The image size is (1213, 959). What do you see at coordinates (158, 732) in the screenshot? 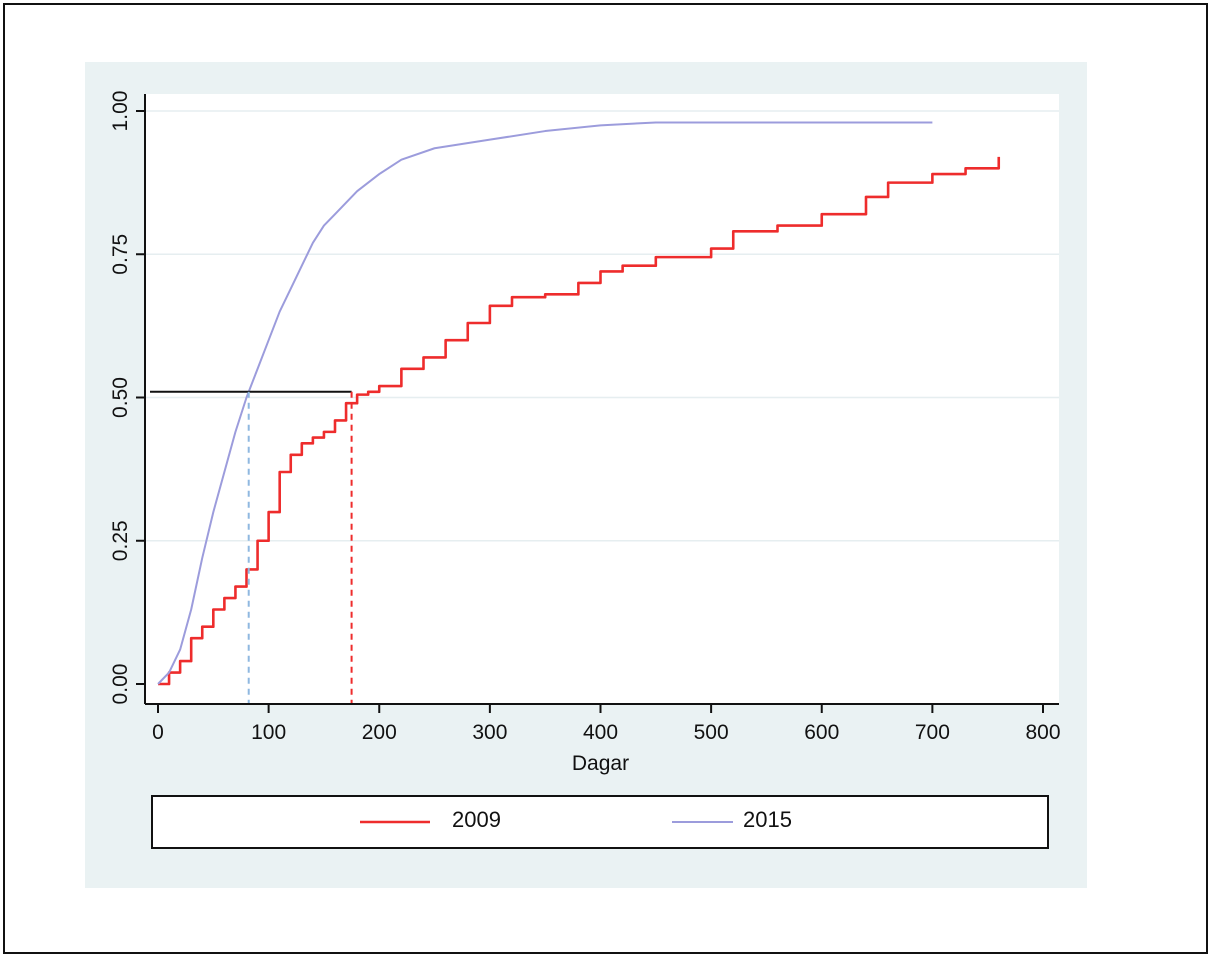
I see `x-tick-label: 0` at bounding box center [158, 732].